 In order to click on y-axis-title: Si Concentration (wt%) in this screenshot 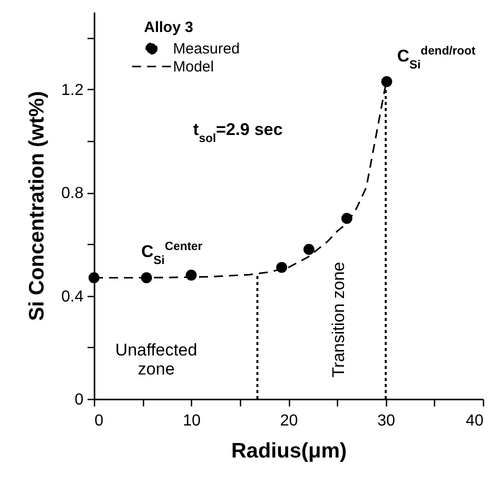, I will do `click(36, 206)`.